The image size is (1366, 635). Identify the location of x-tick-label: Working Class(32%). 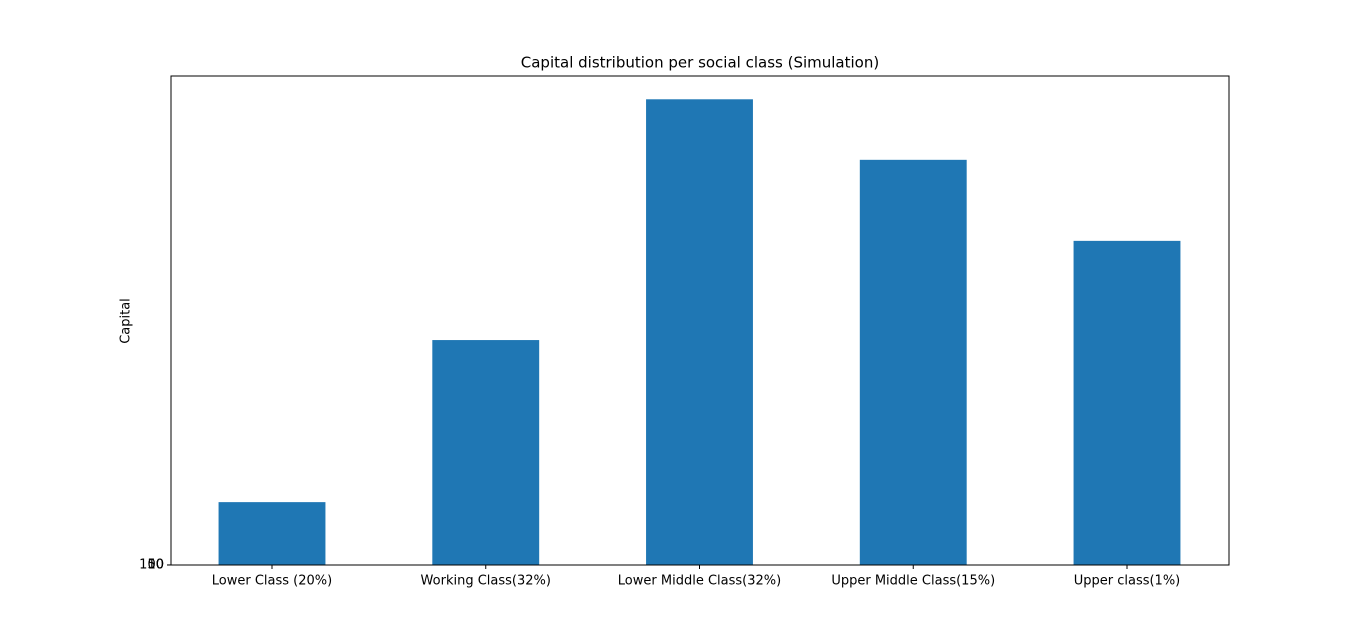
(486, 581).